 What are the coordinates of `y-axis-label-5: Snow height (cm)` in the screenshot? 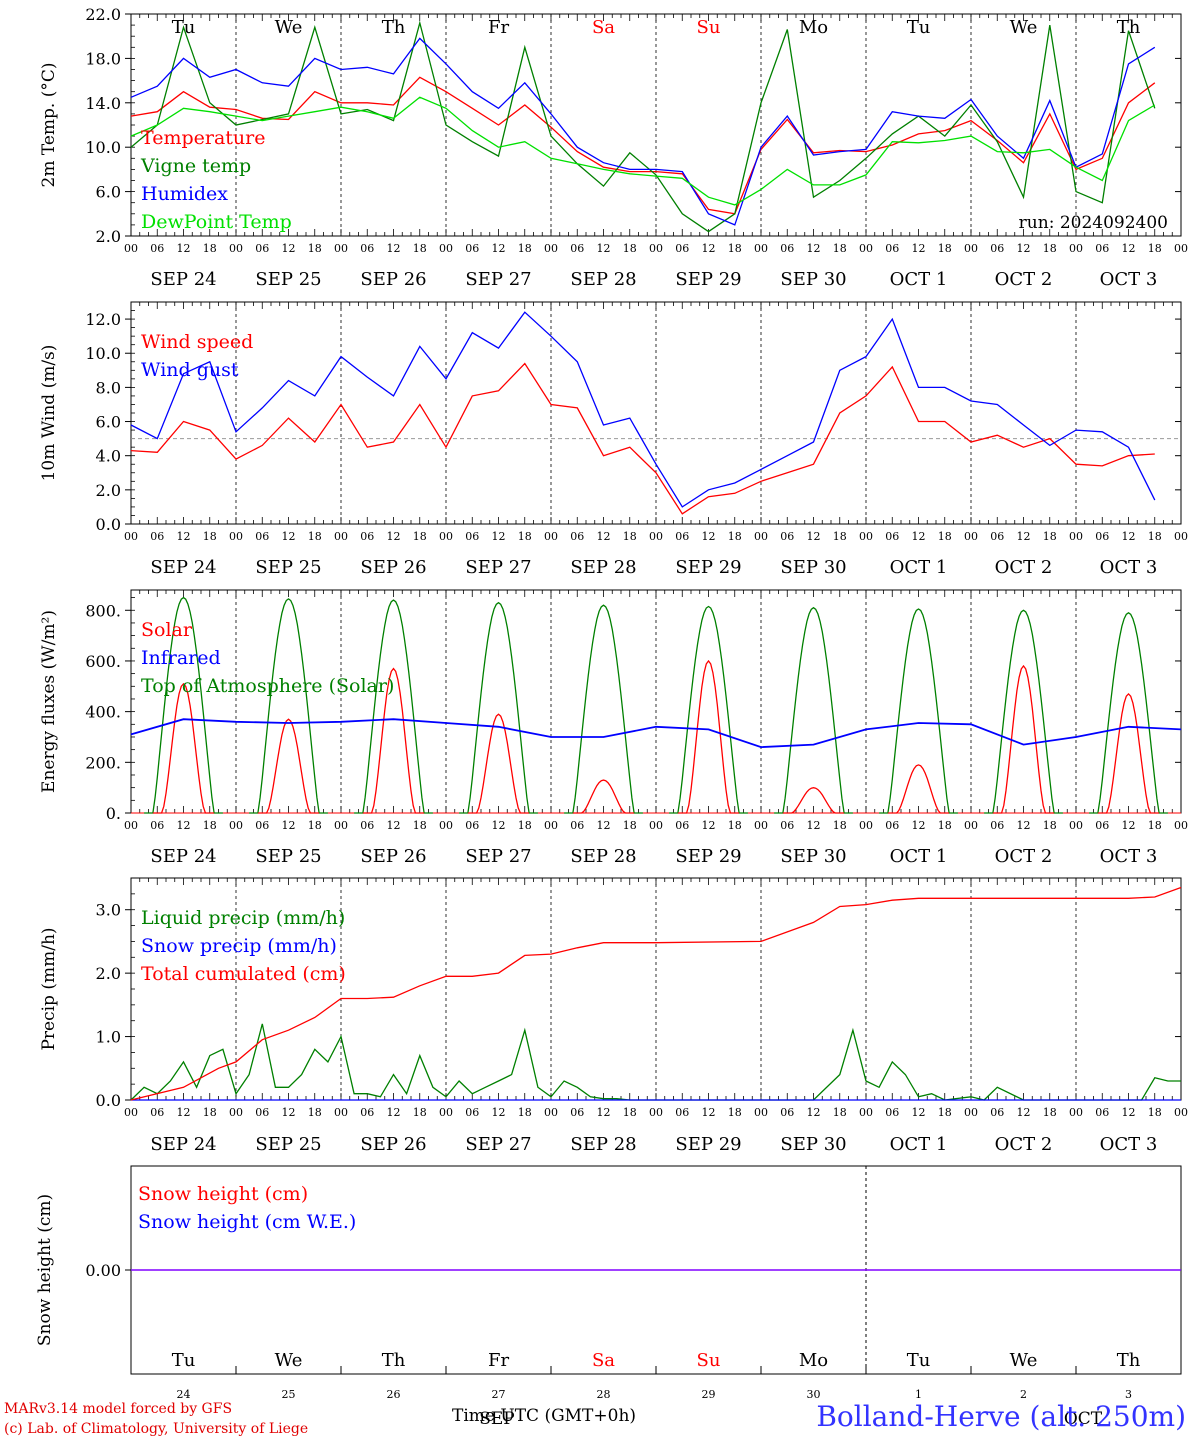 It's located at (45, 1270).